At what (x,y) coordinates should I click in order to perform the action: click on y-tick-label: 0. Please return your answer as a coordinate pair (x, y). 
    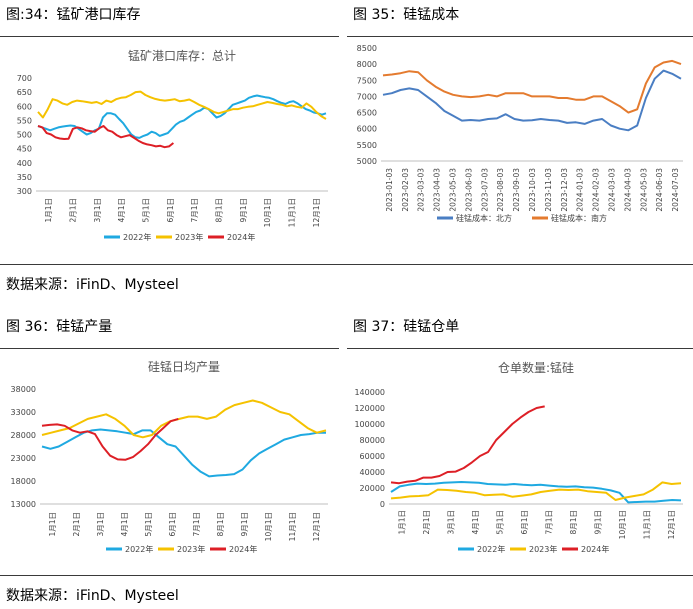
    Looking at the image, I should click on (382, 504).